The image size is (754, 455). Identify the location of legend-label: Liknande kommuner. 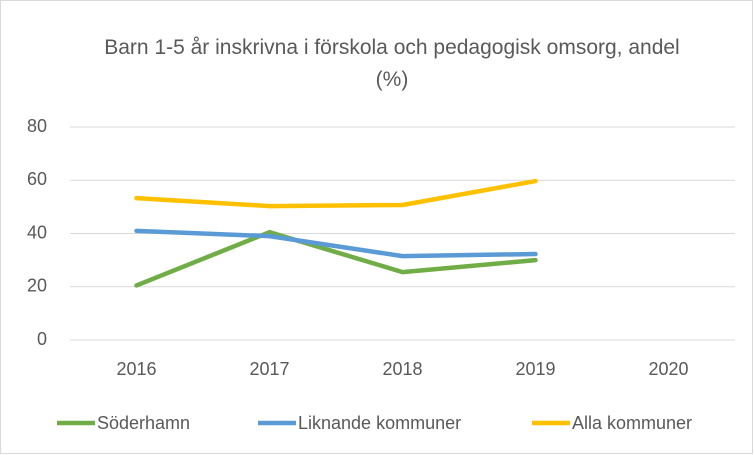
(379, 423).